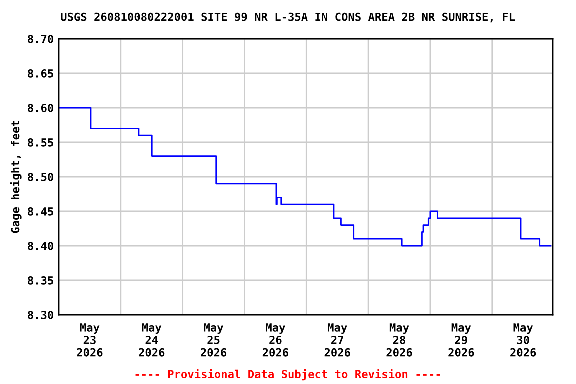 The width and height of the screenshot is (576, 384). I want to click on x-tick-label: May 23 2026, so click(90, 340).